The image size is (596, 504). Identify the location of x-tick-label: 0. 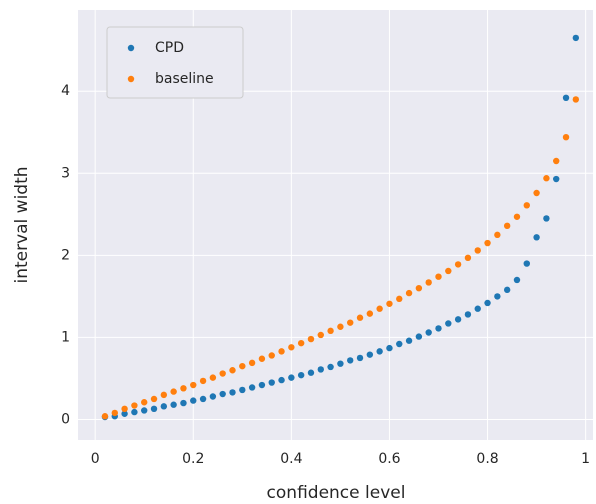
(95, 459).